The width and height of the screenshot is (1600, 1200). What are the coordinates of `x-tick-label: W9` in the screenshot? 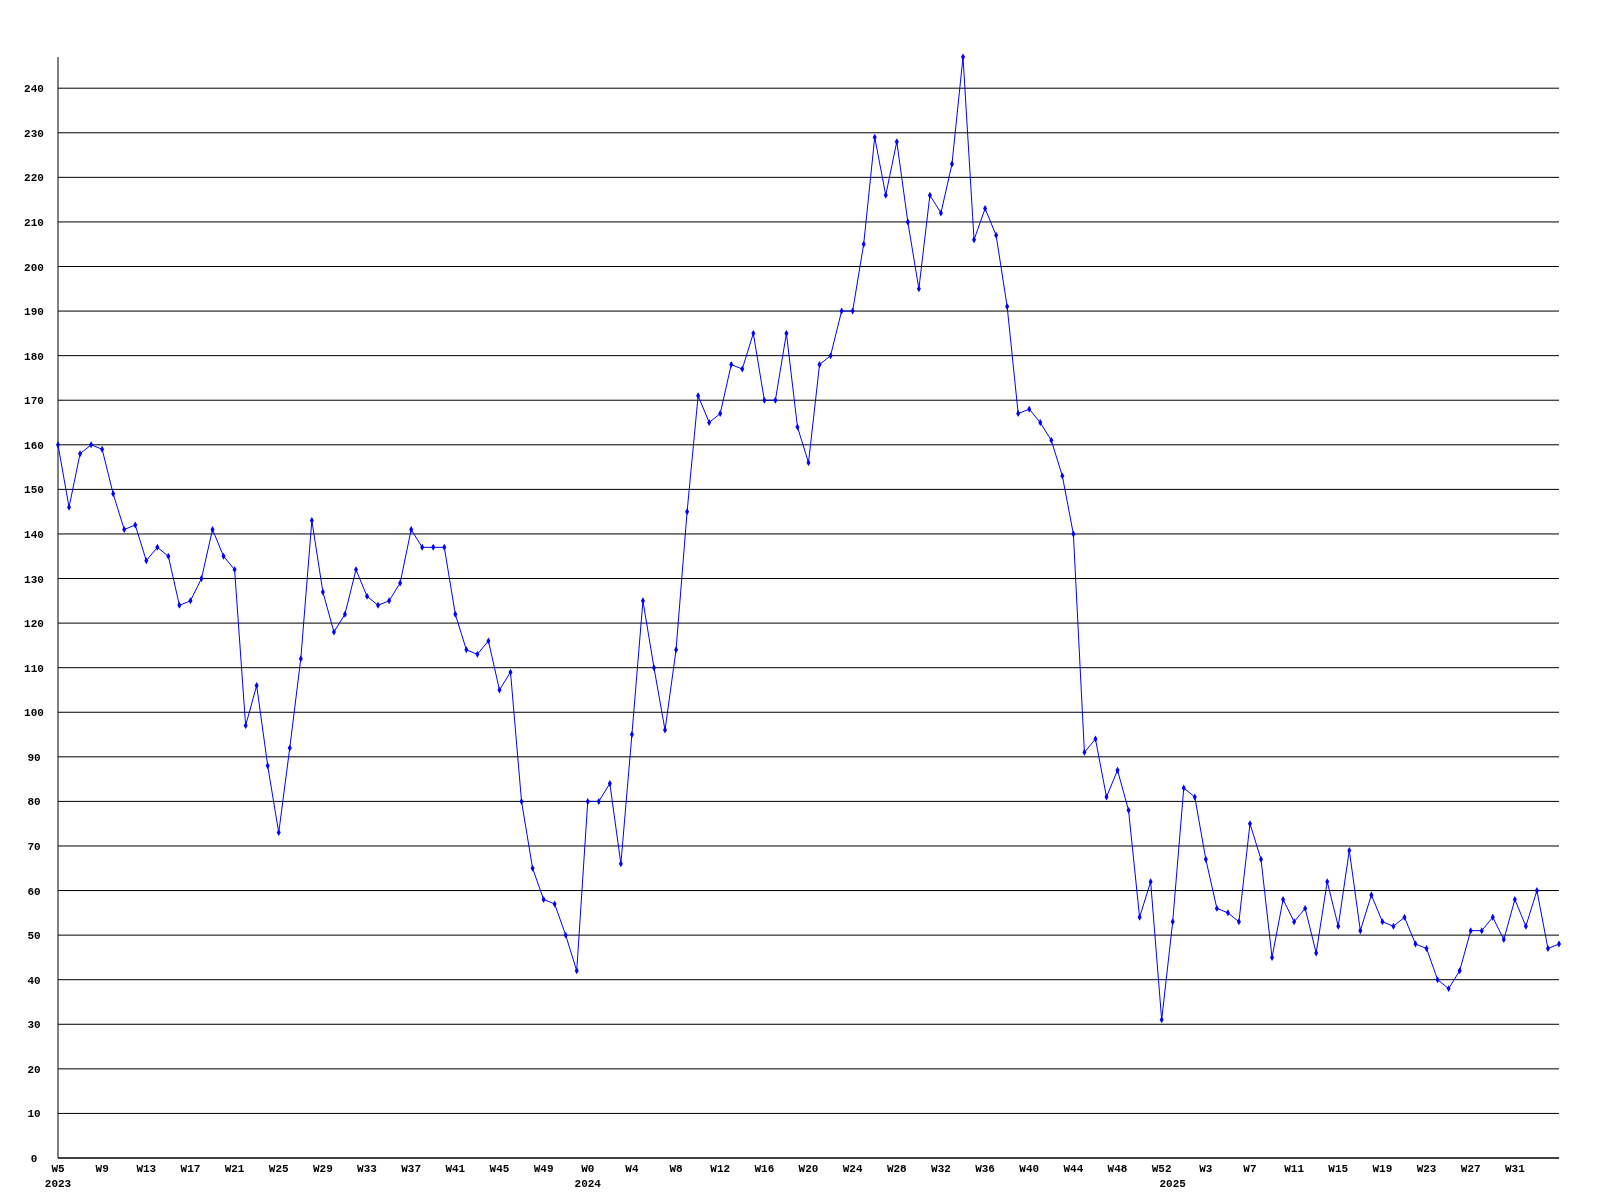 It's located at (102, 1169).